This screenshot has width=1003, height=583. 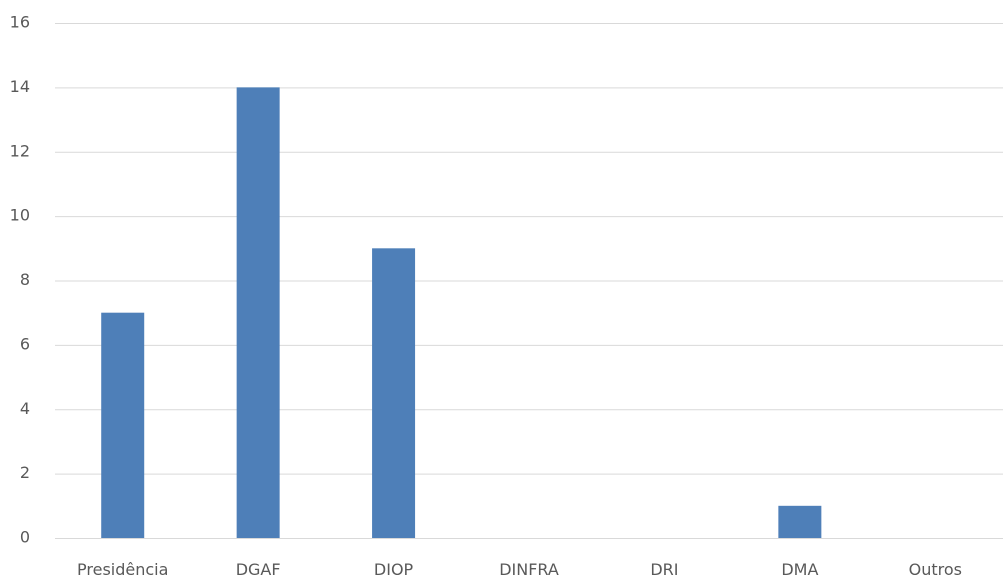 I want to click on bar-presidência, so click(x=123, y=425).